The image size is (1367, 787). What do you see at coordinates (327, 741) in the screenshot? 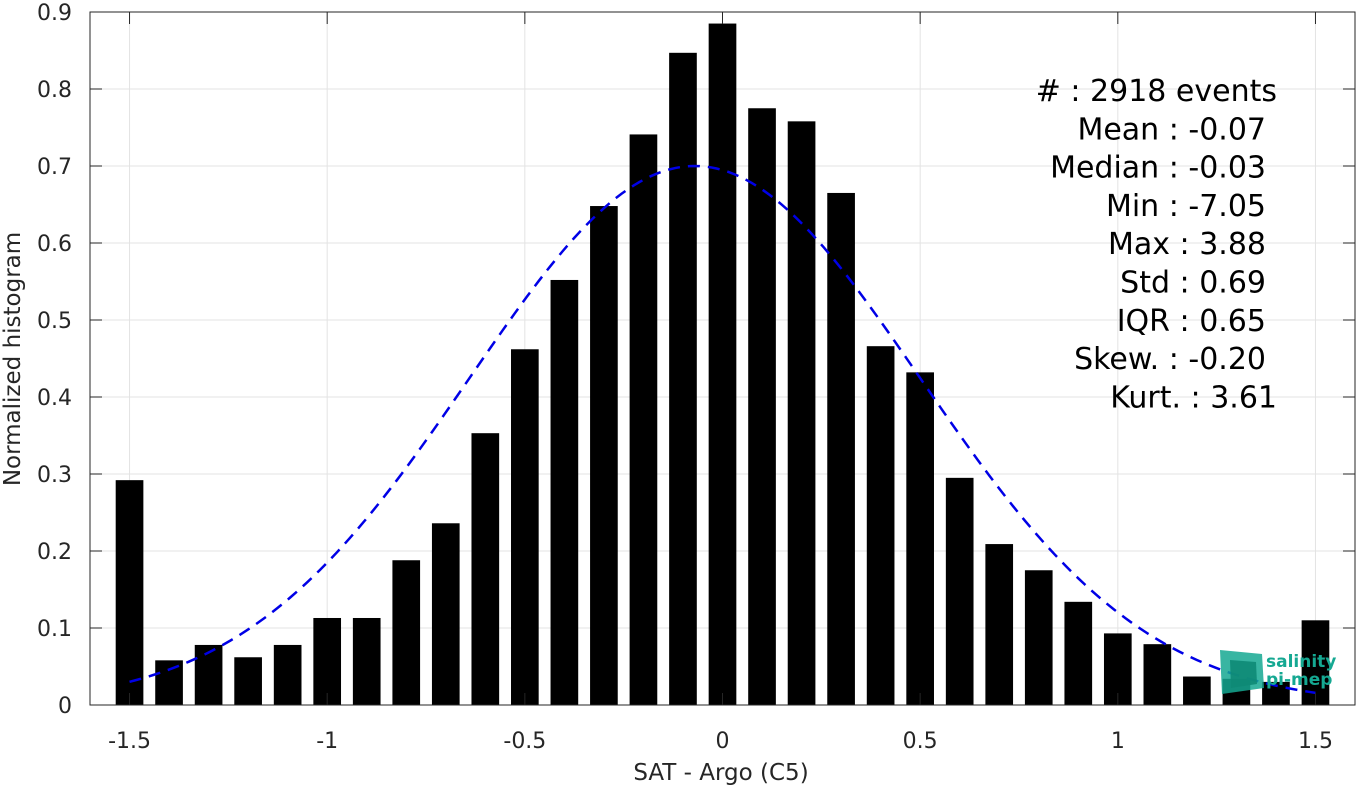
I see `x-tick-label: -1` at bounding box center [327, 741].